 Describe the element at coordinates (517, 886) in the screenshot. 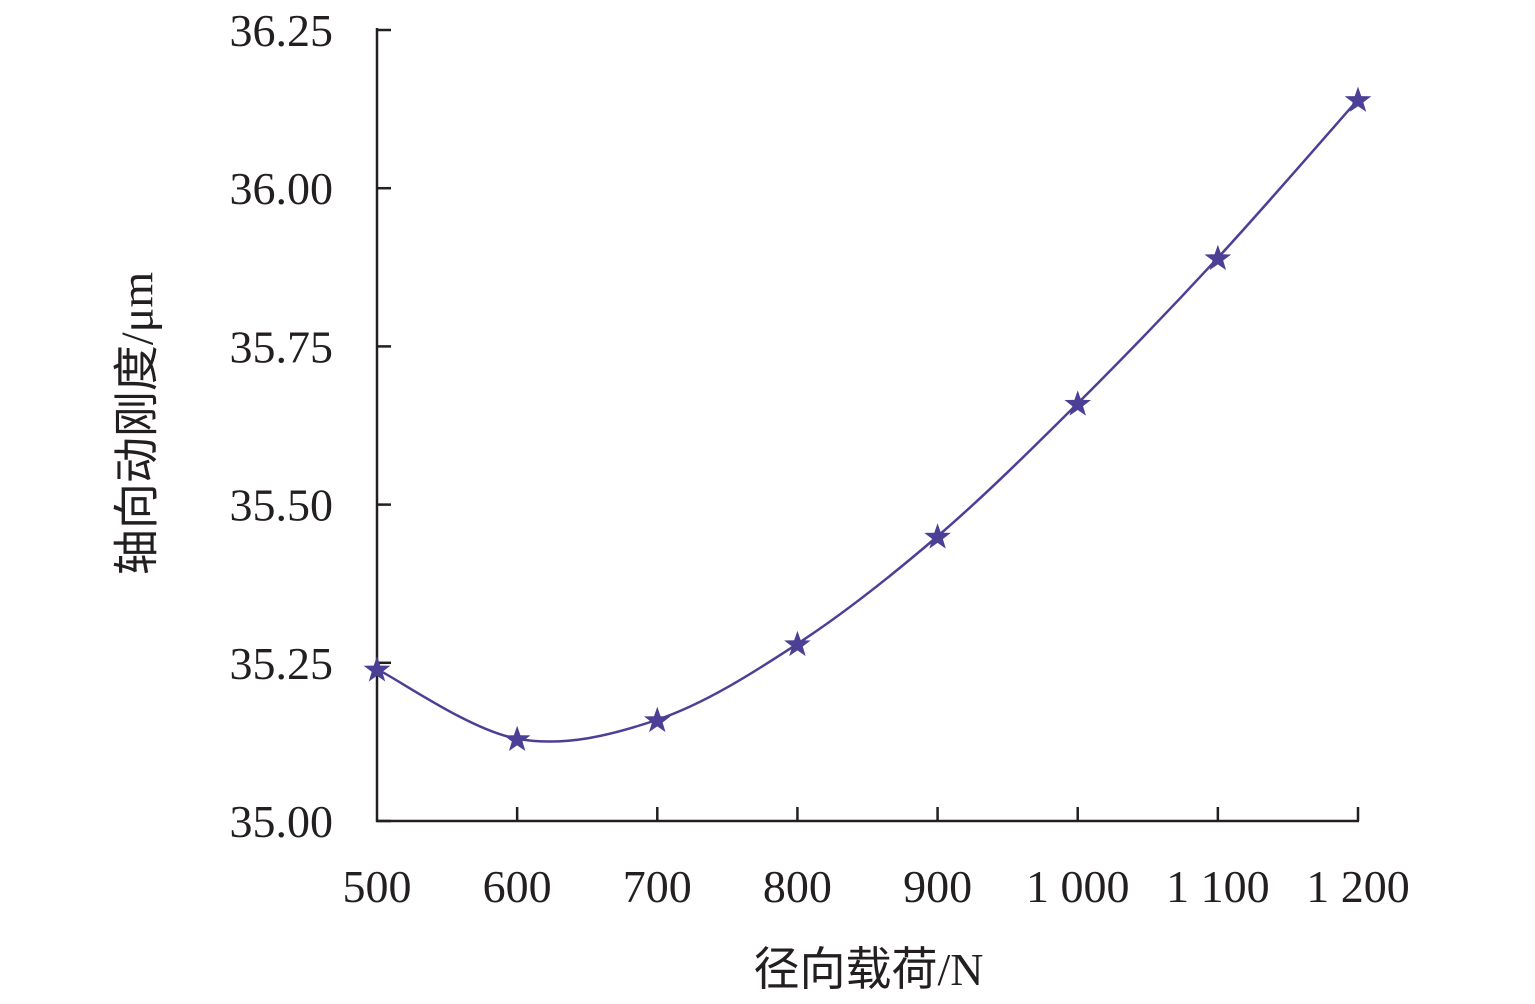

I see `x-tick-label: 600` at that location.